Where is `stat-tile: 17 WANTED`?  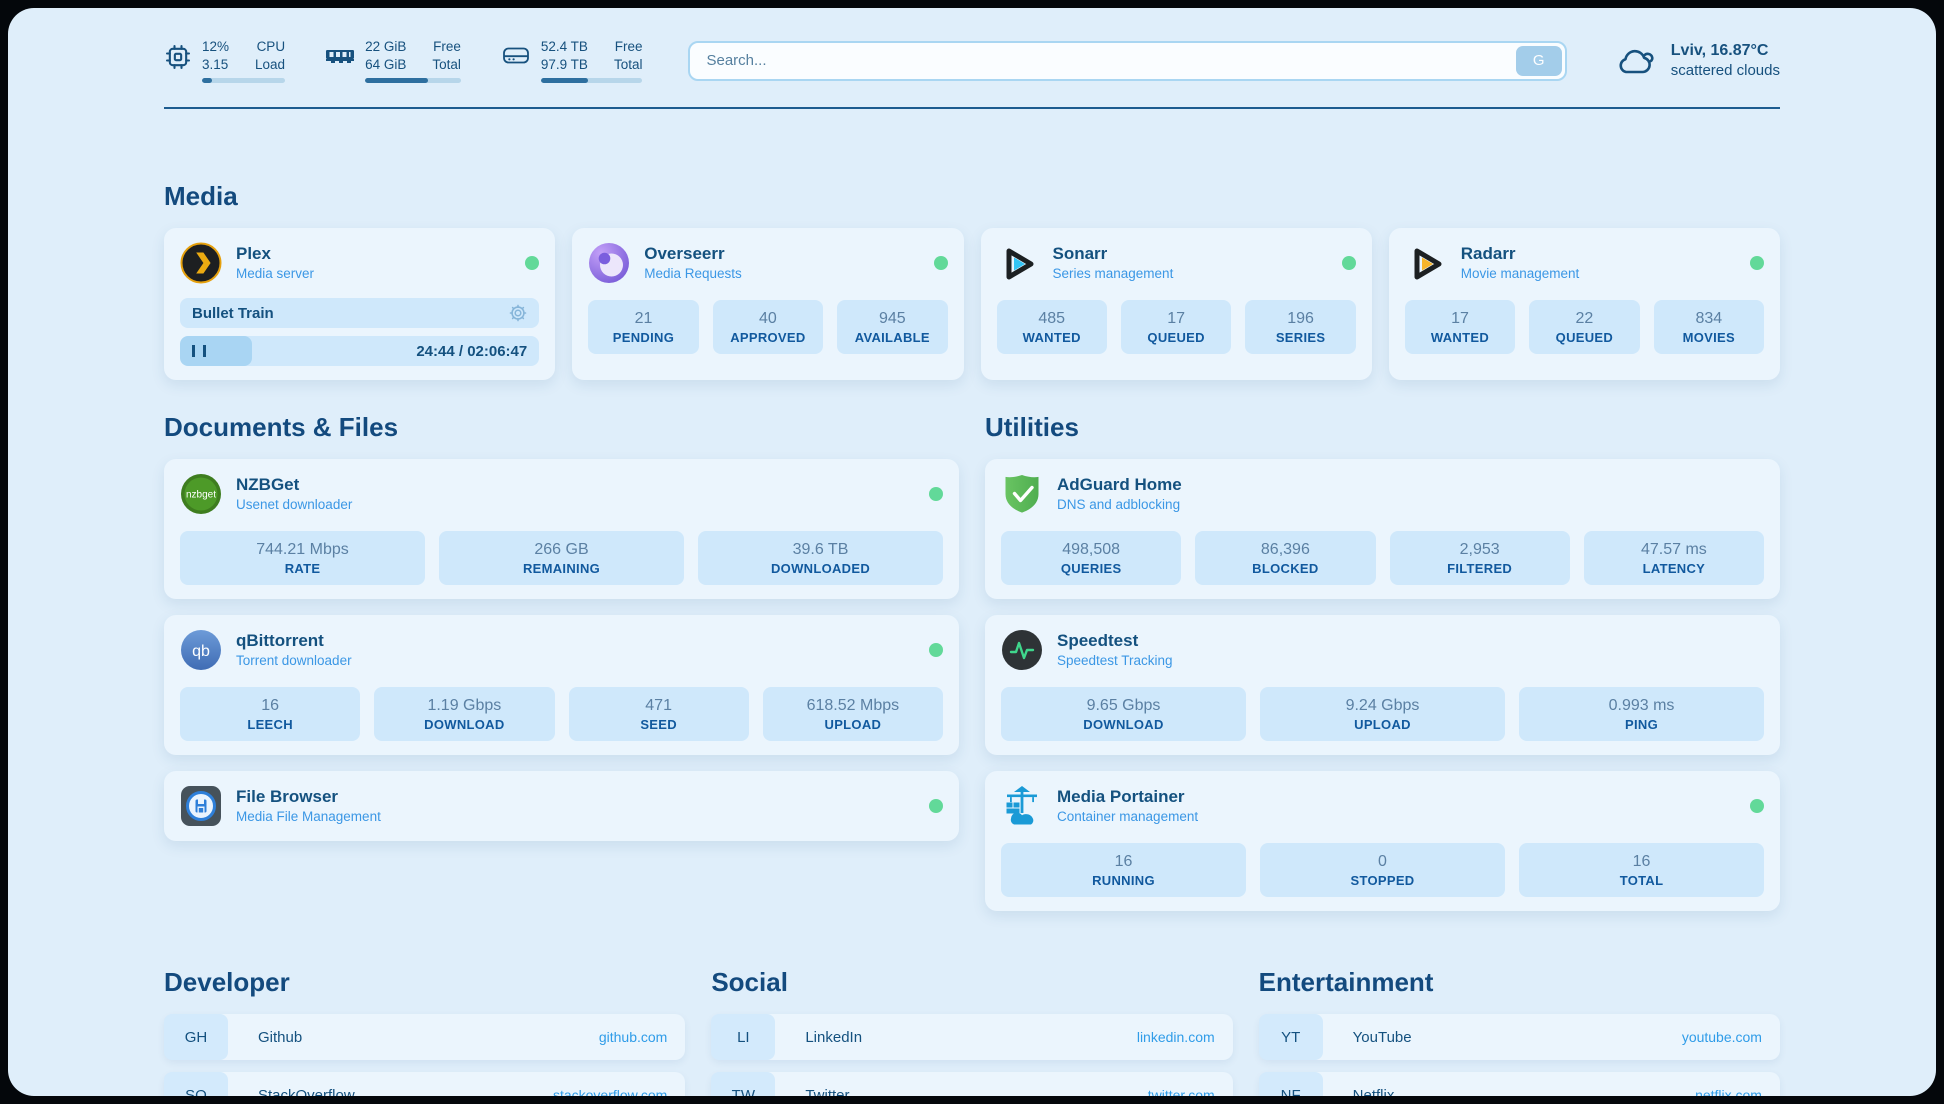 stat-tile: 17 WANTED is located at coordinates (1460, 327).